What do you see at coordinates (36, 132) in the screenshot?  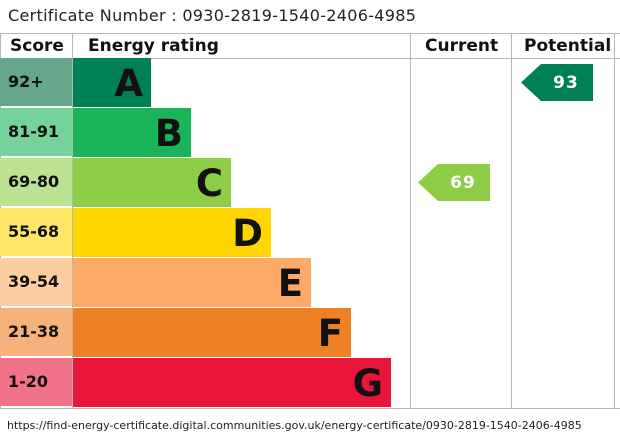 I see `score-range-b: 81-91` at bounding box center [36, 132].